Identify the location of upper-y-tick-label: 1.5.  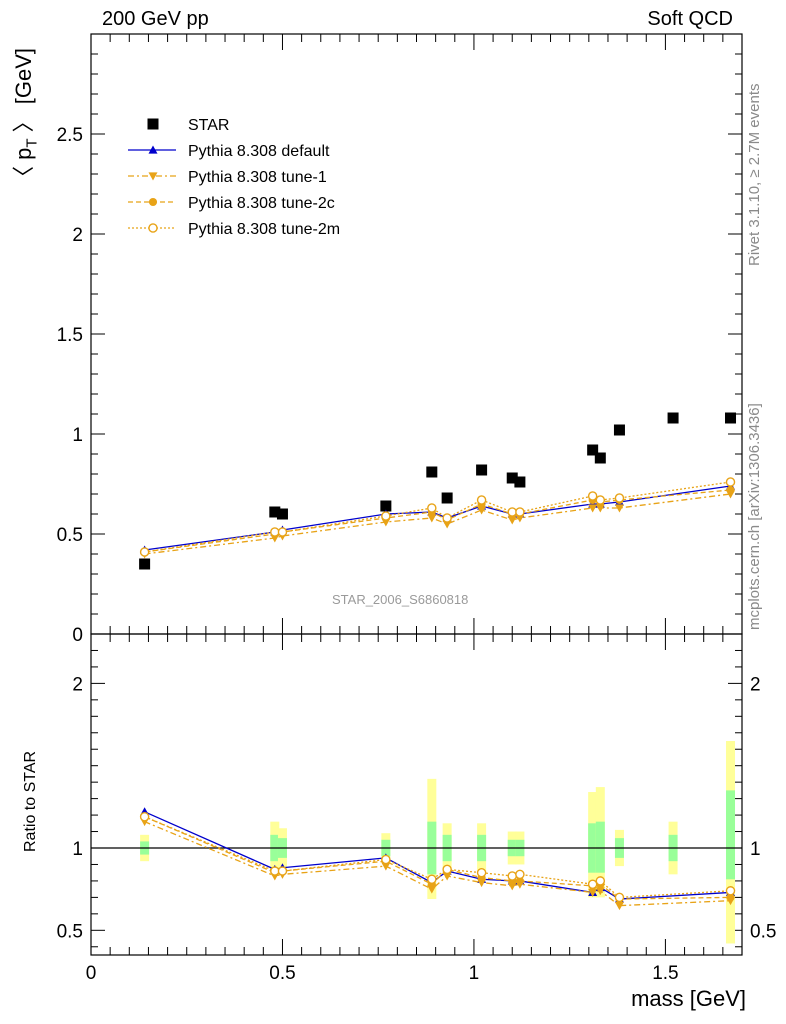
(70, 335).